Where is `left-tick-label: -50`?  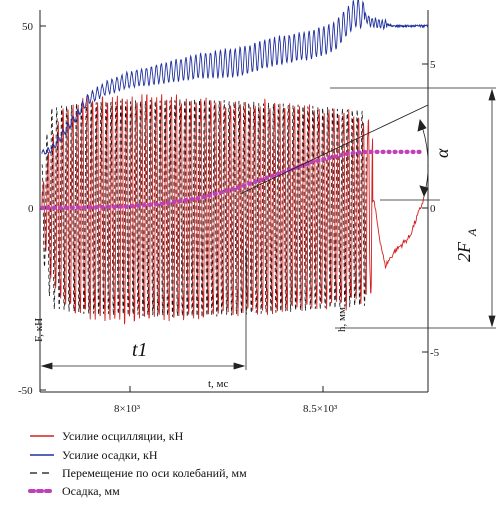
left-tick-label: -50 is located at coordinates (25, 391).